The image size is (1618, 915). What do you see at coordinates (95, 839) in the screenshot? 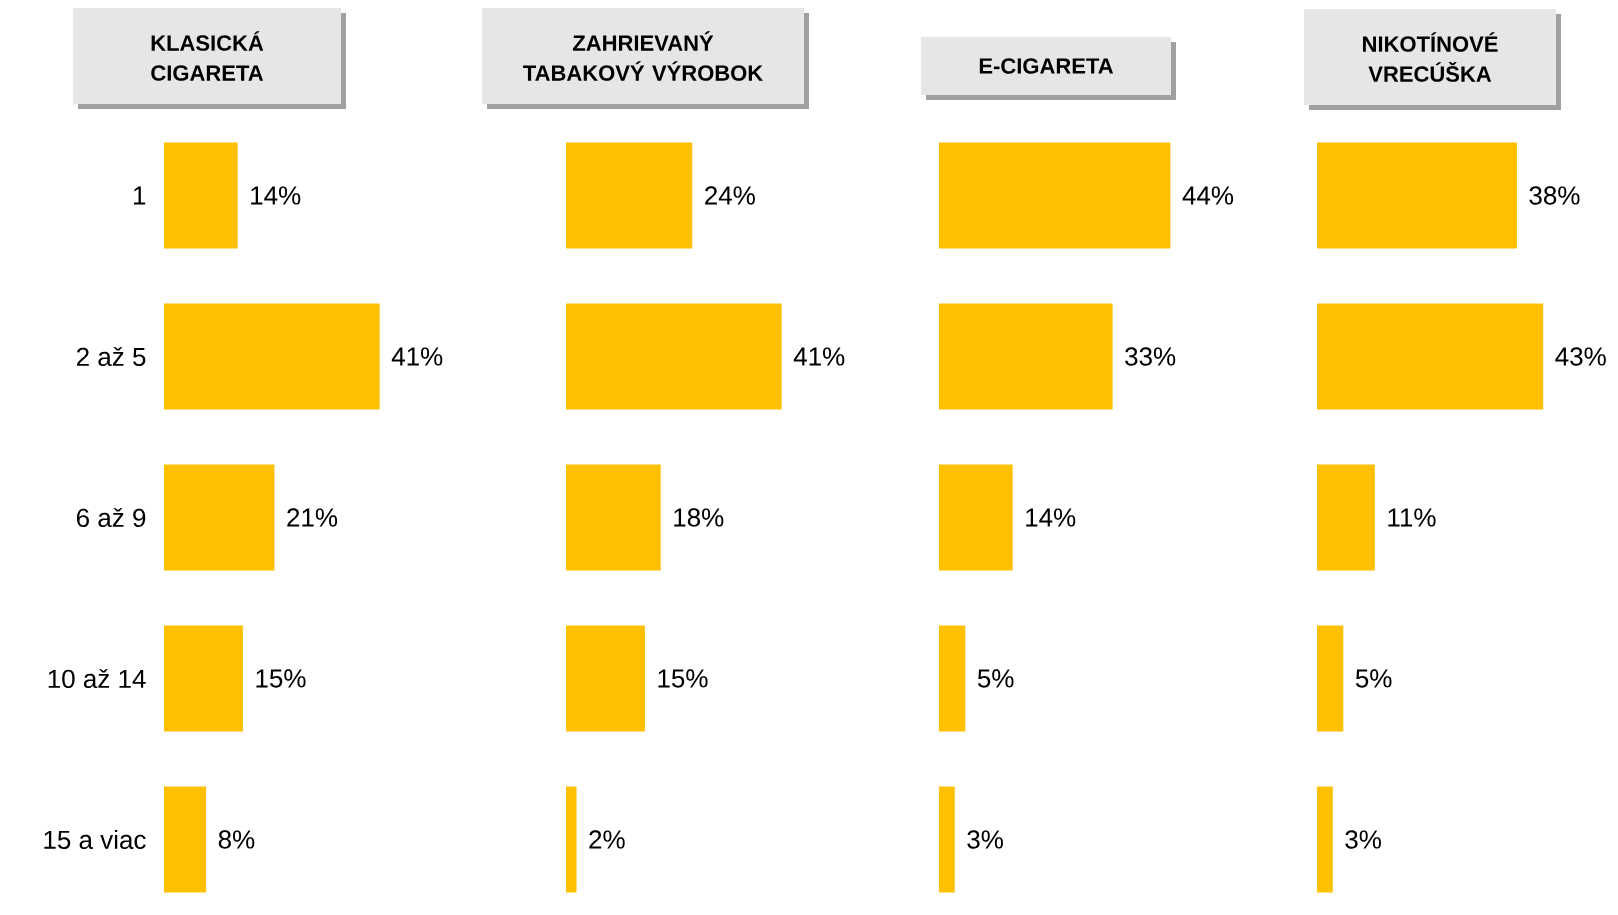
I see `y-tick-label: 15 a viac` at bounding box center [95, 839].